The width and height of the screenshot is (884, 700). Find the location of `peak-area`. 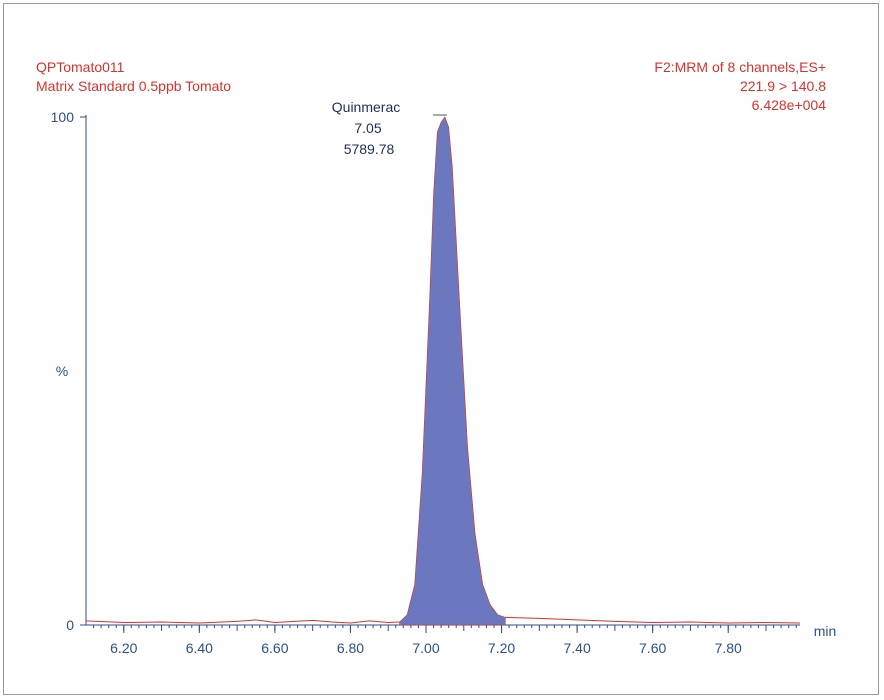

peak-area is located at coordinates (452, 371).